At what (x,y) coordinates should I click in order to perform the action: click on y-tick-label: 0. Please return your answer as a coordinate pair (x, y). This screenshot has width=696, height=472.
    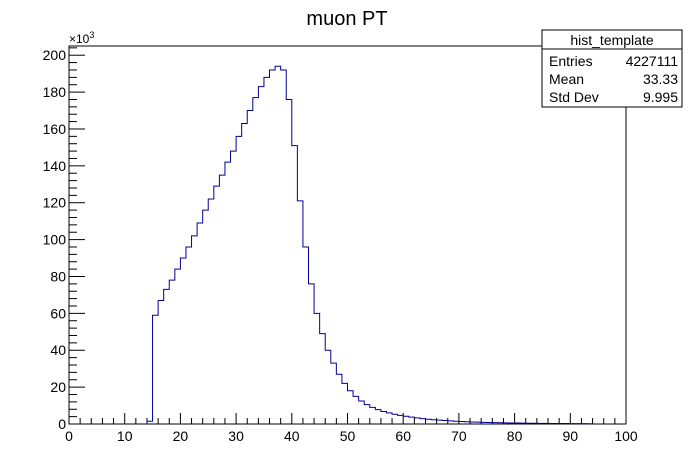
    Looking at the image, I should click on (62, 424).